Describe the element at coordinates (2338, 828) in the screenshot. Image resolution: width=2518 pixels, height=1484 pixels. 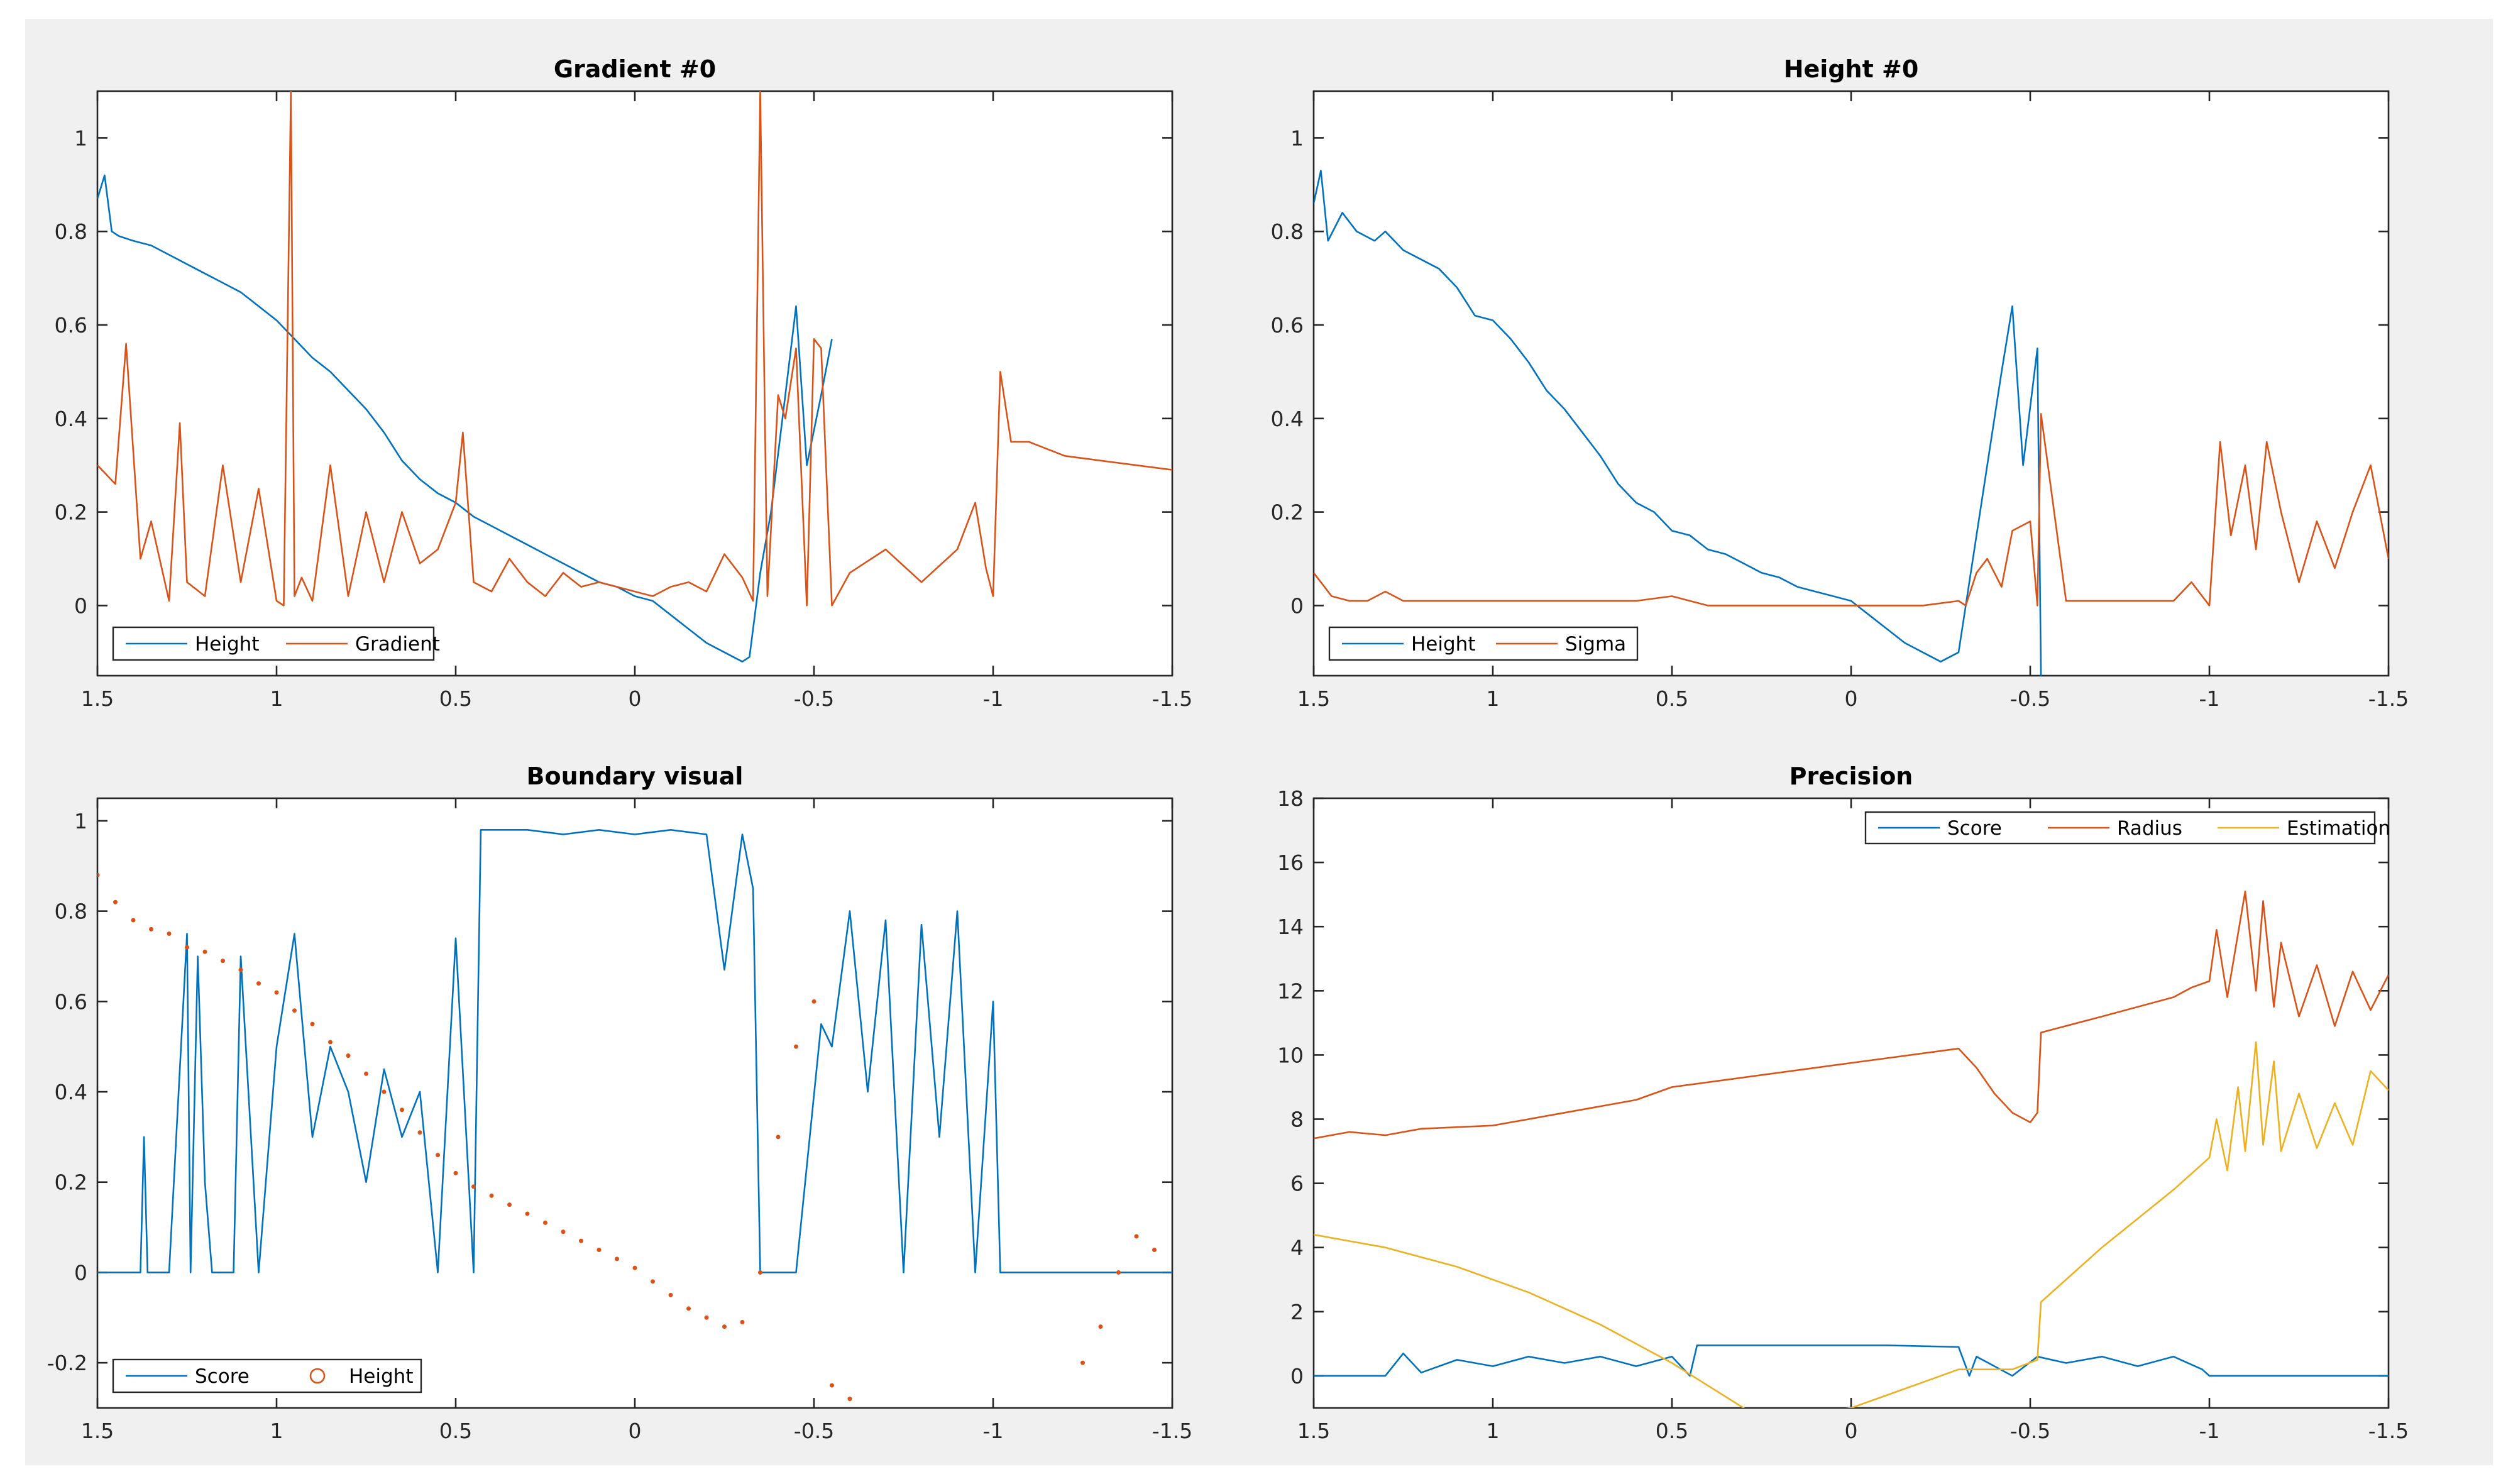
I see `legend-label-estimation: Estimation` at that location.